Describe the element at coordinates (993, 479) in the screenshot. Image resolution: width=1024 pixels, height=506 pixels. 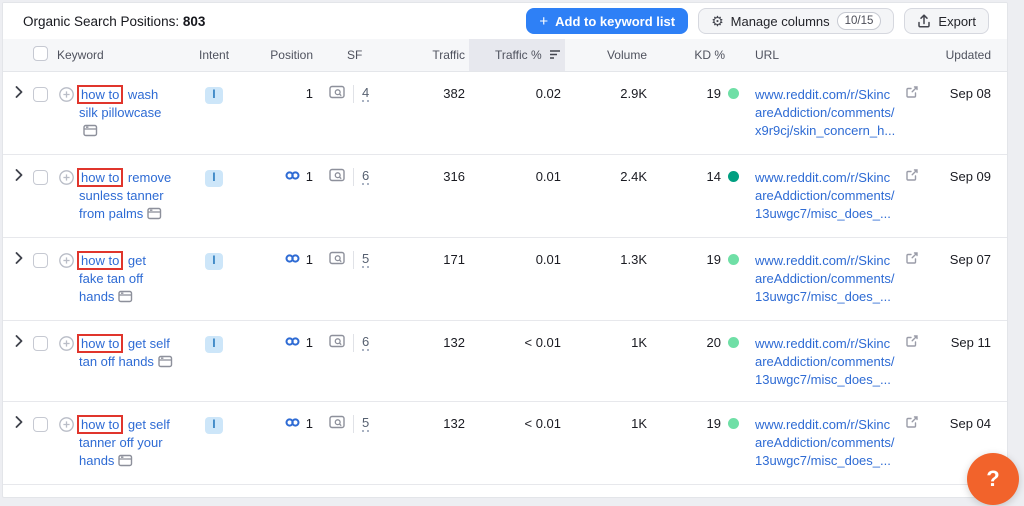
I see `help-button: ?` at that location.